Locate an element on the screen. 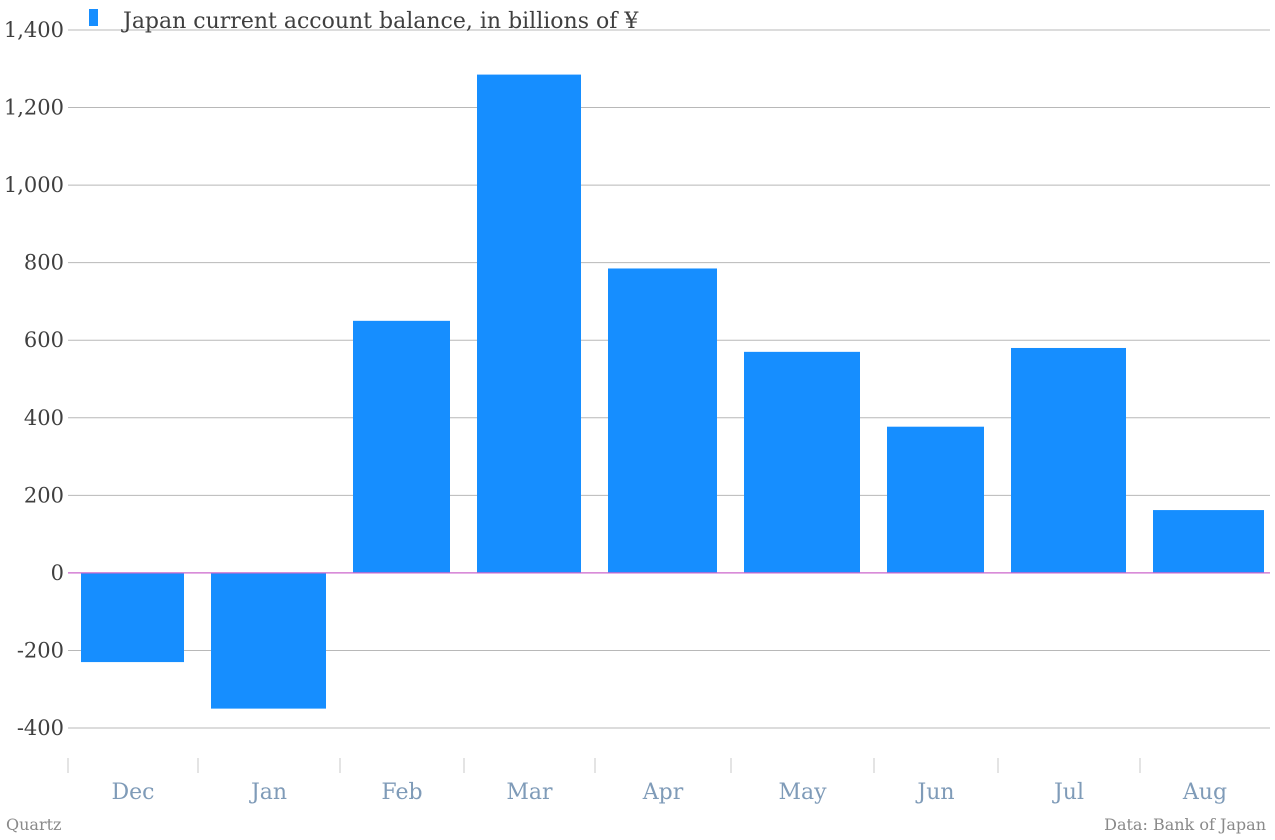 This screenshot has width=1275, height=840. bar-dec is located at coordinates (132, 617).